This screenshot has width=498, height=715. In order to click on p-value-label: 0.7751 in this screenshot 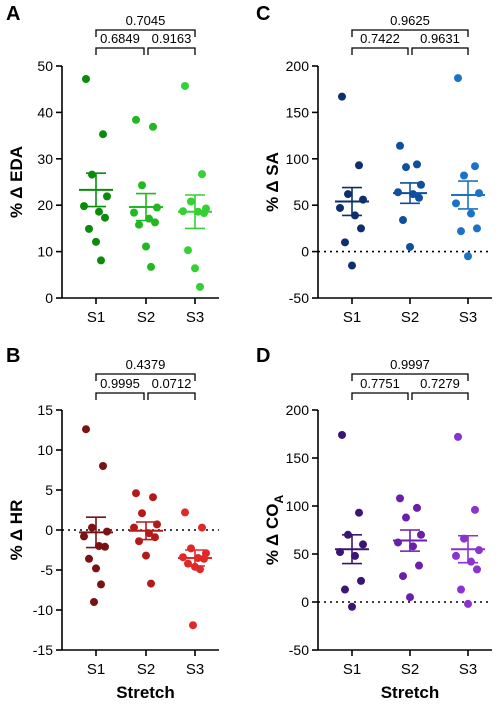, I will do `click(380, 383)`.